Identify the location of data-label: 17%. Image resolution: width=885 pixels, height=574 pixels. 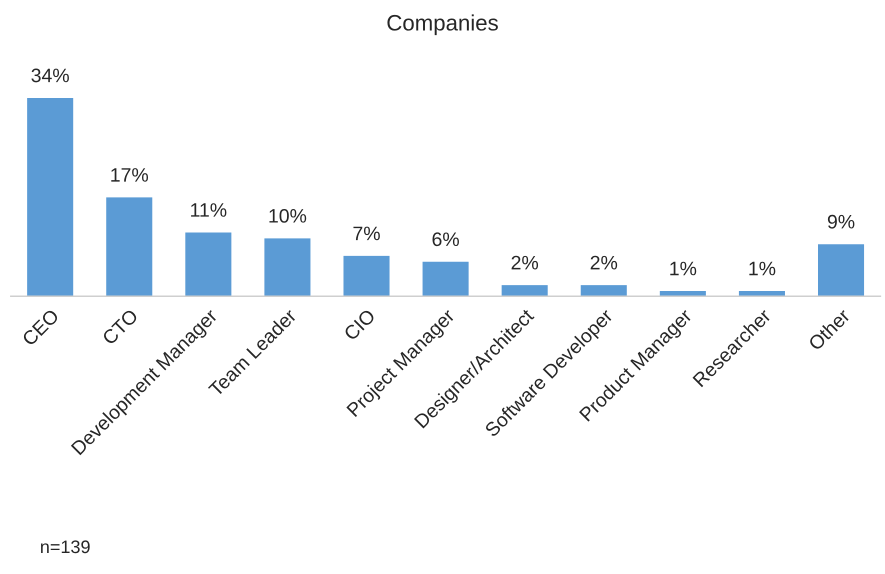
(129, 175).